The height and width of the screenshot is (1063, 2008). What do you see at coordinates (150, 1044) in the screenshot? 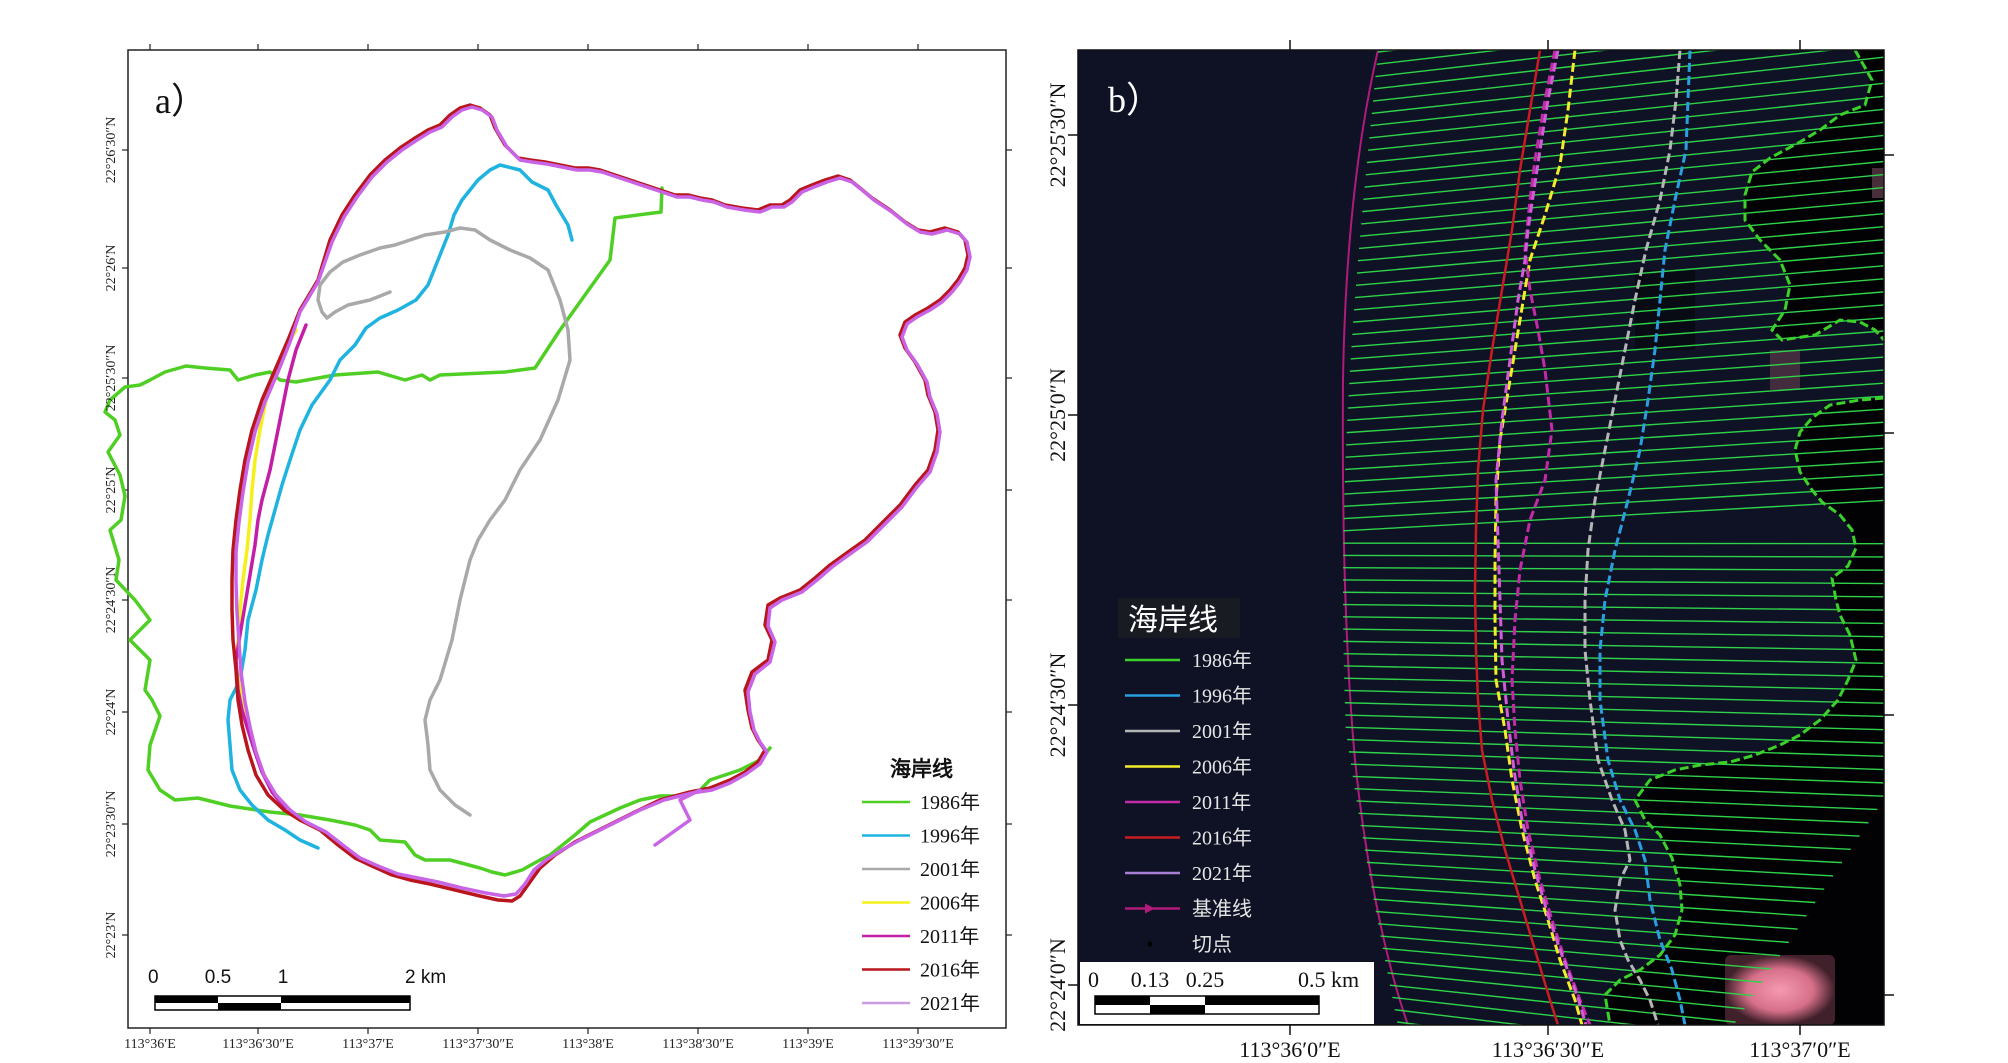
I see `x-tick-label: 113°36′E` at bounding box center [150, 1044].